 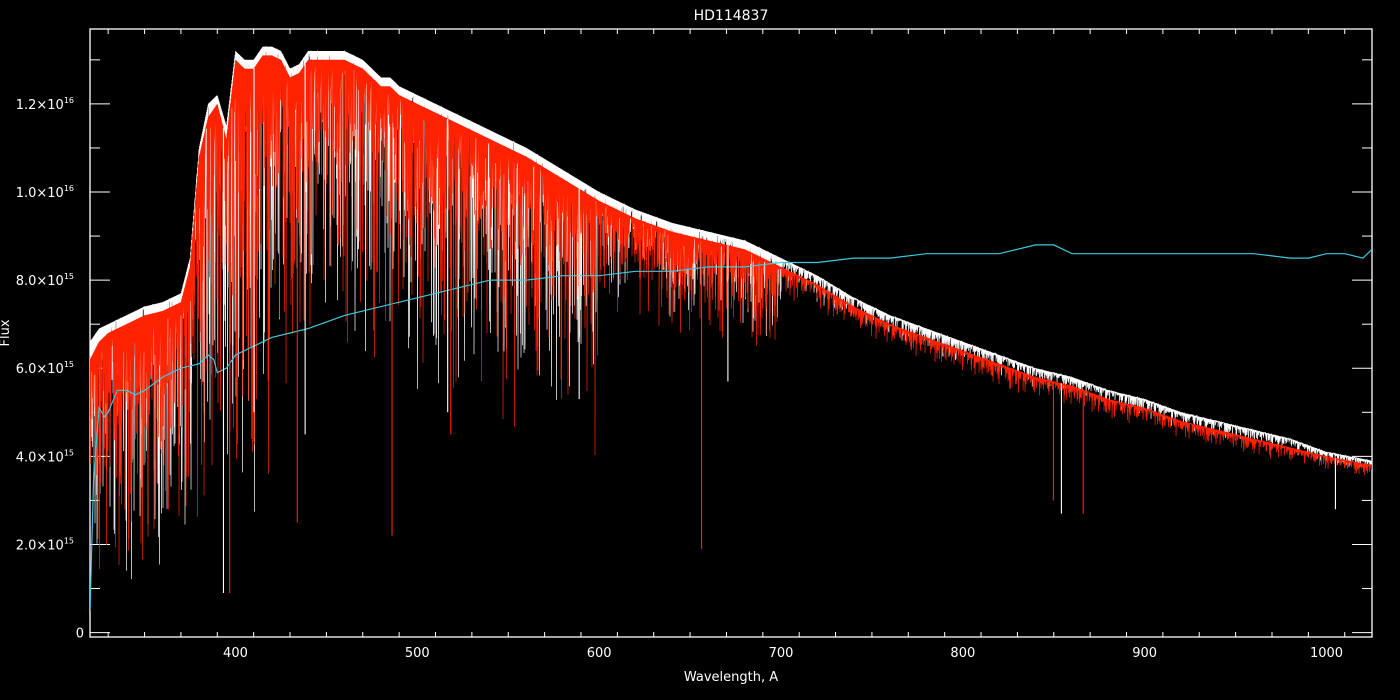 I want to click on x-tick-label: 900, so click(x=1144, y=653).